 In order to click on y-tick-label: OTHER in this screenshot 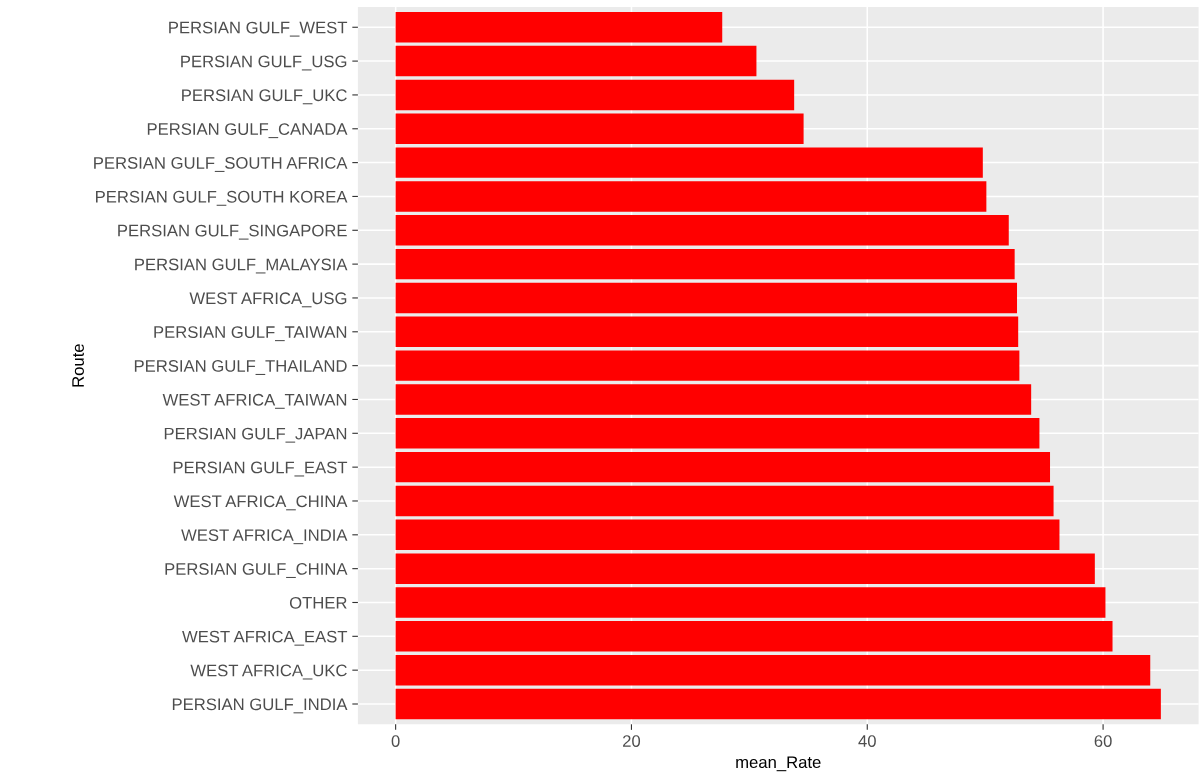, I will do `click(318, 602)`.